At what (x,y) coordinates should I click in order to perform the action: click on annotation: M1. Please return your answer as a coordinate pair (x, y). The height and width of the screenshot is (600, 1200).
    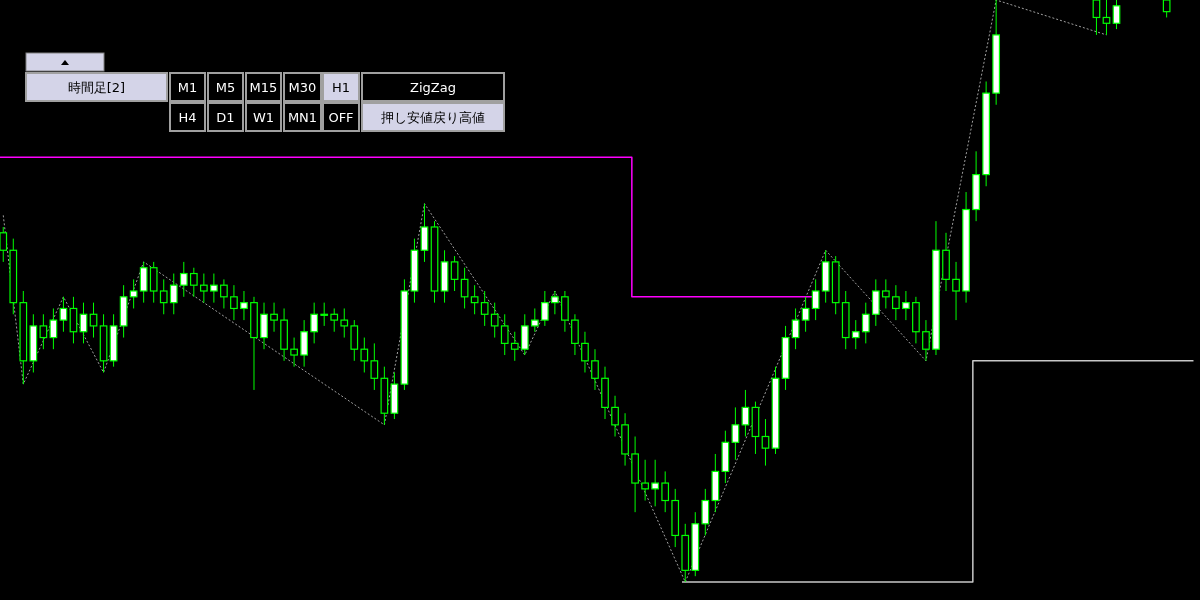
    Looking at the image, I should click on (187, 87).